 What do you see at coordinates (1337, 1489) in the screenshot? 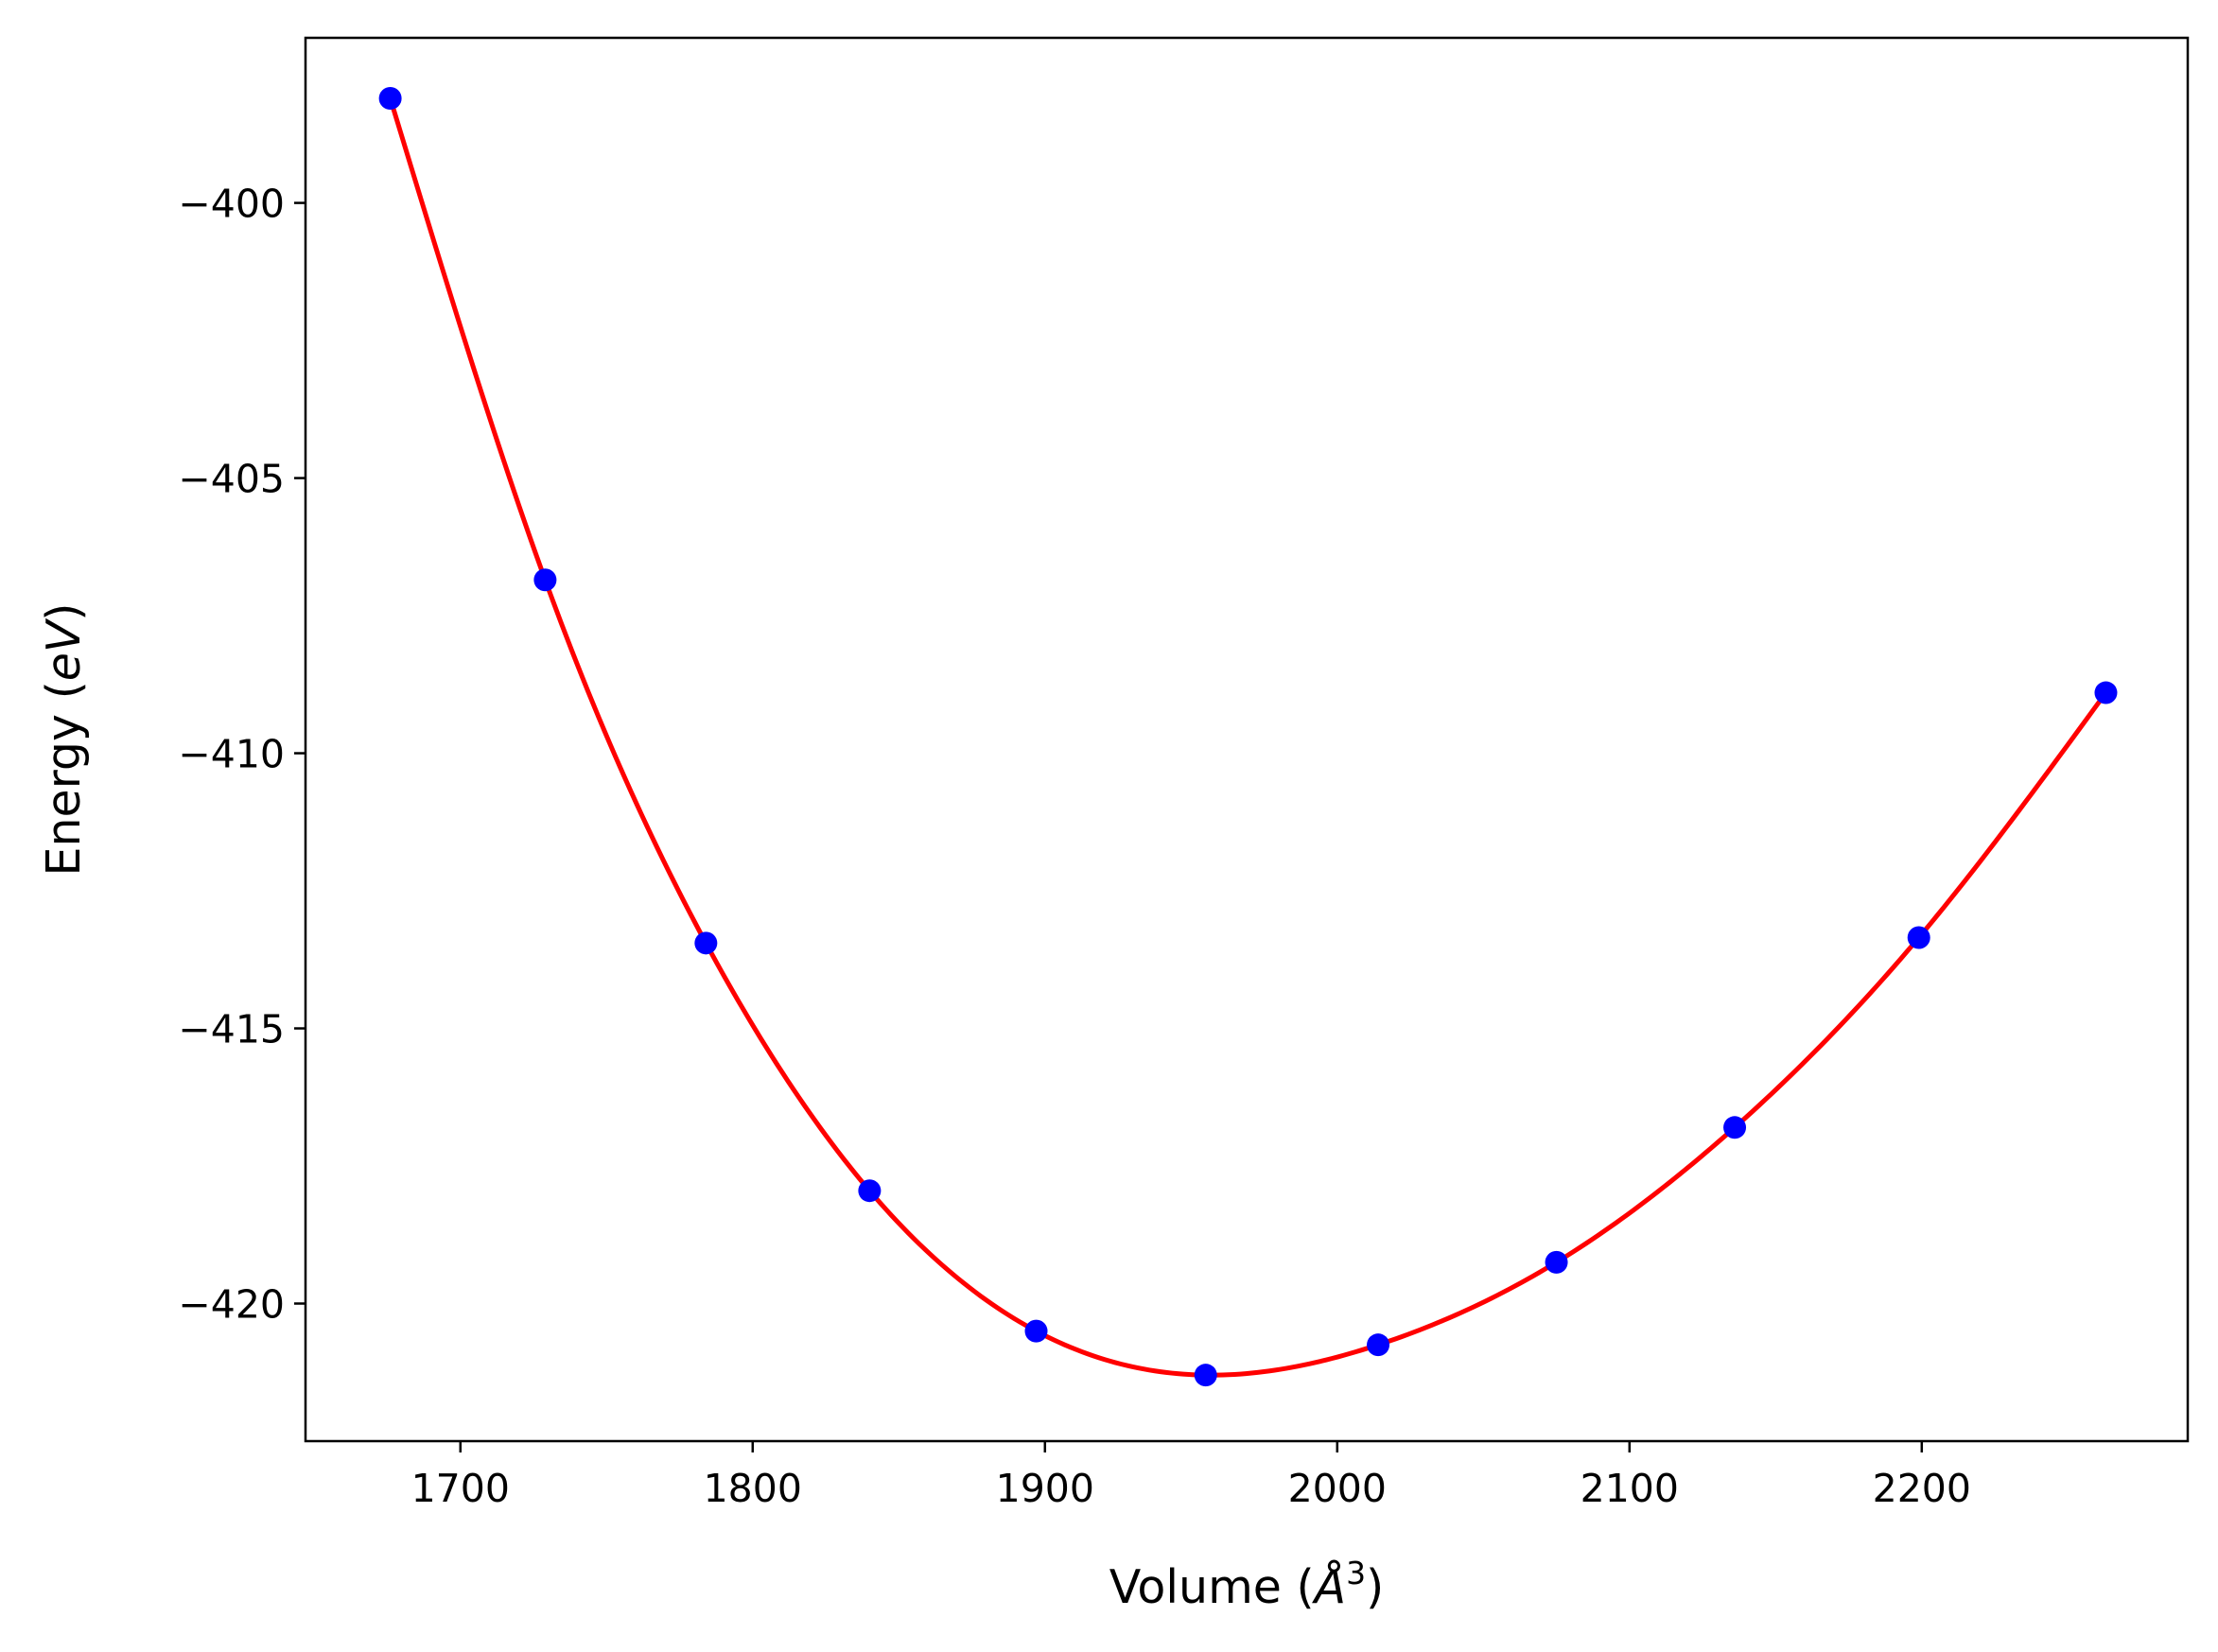
I see `x-tick-label: 2000` at bounding box center [1337, 1489].